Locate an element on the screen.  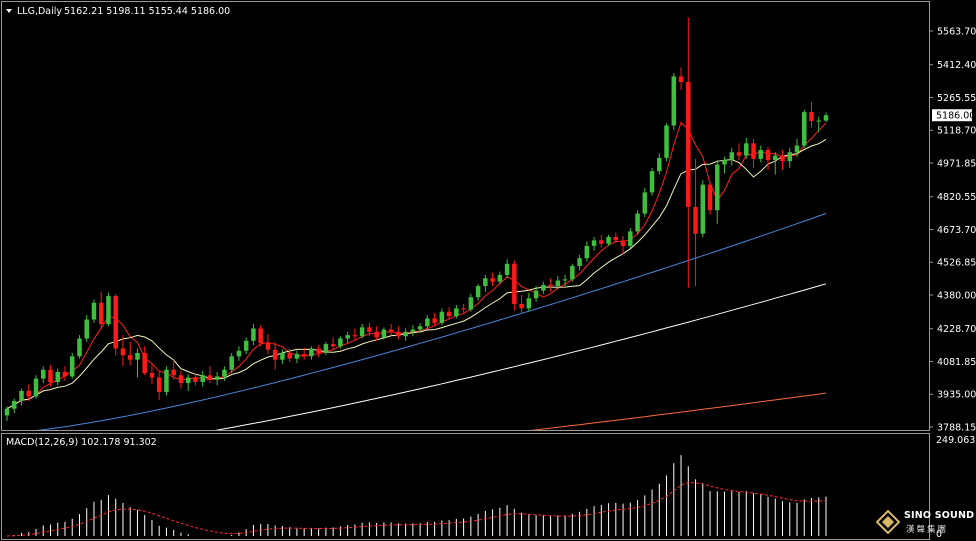
logo-subtitle: 漢聲集團 is located at coordinates (927, 530).